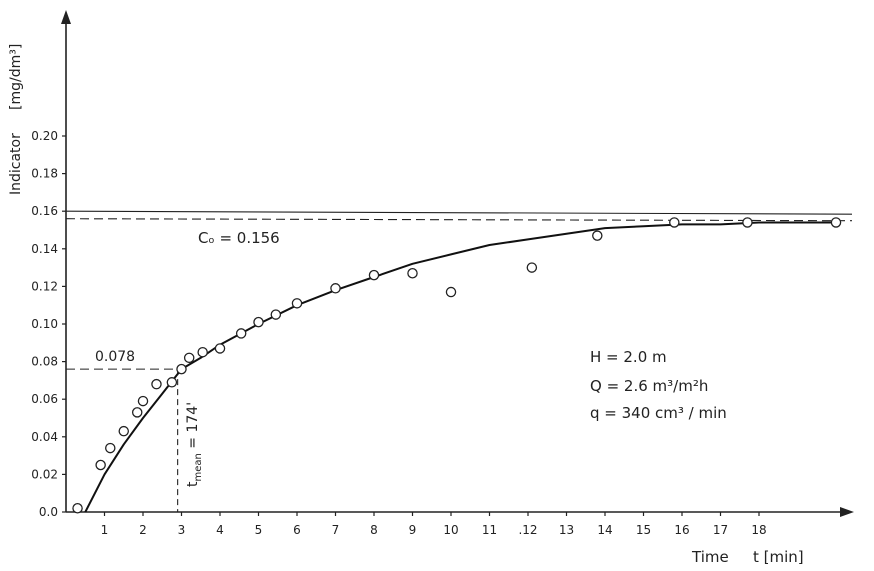  I want to click on mean-time-value: = 174', so click(193, 427).